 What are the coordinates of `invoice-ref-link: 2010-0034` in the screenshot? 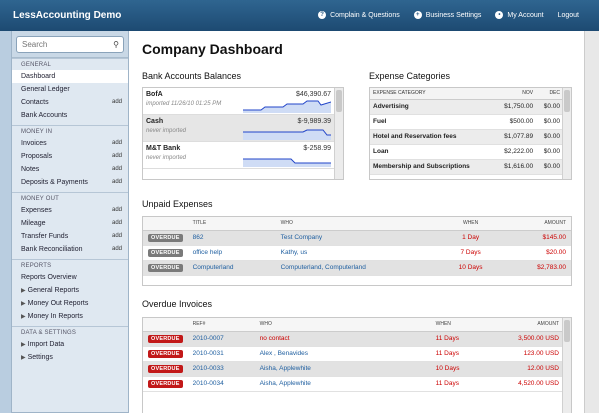 It's located at (221, 384).